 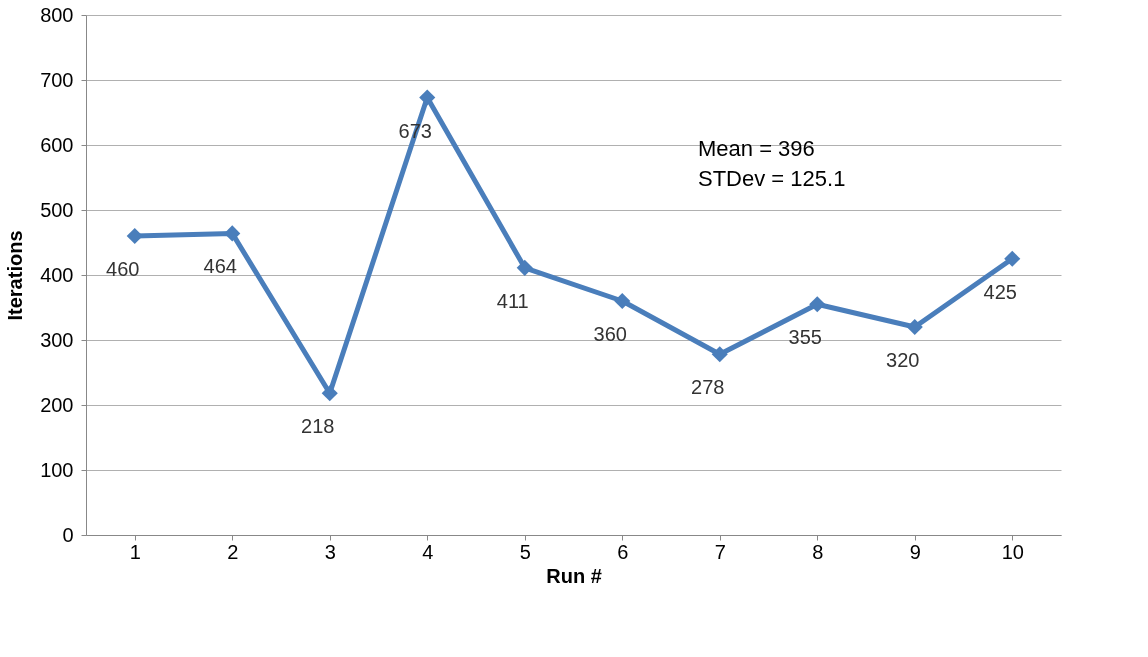 I want to click on data-label: 411, so click(x=512, y=300).